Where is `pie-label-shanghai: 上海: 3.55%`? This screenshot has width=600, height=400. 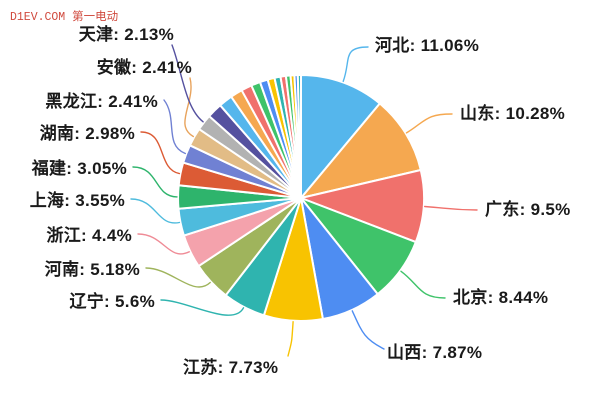
pie-label-shanghai: 上海: 3.55% is located at coordinates (77, 200).